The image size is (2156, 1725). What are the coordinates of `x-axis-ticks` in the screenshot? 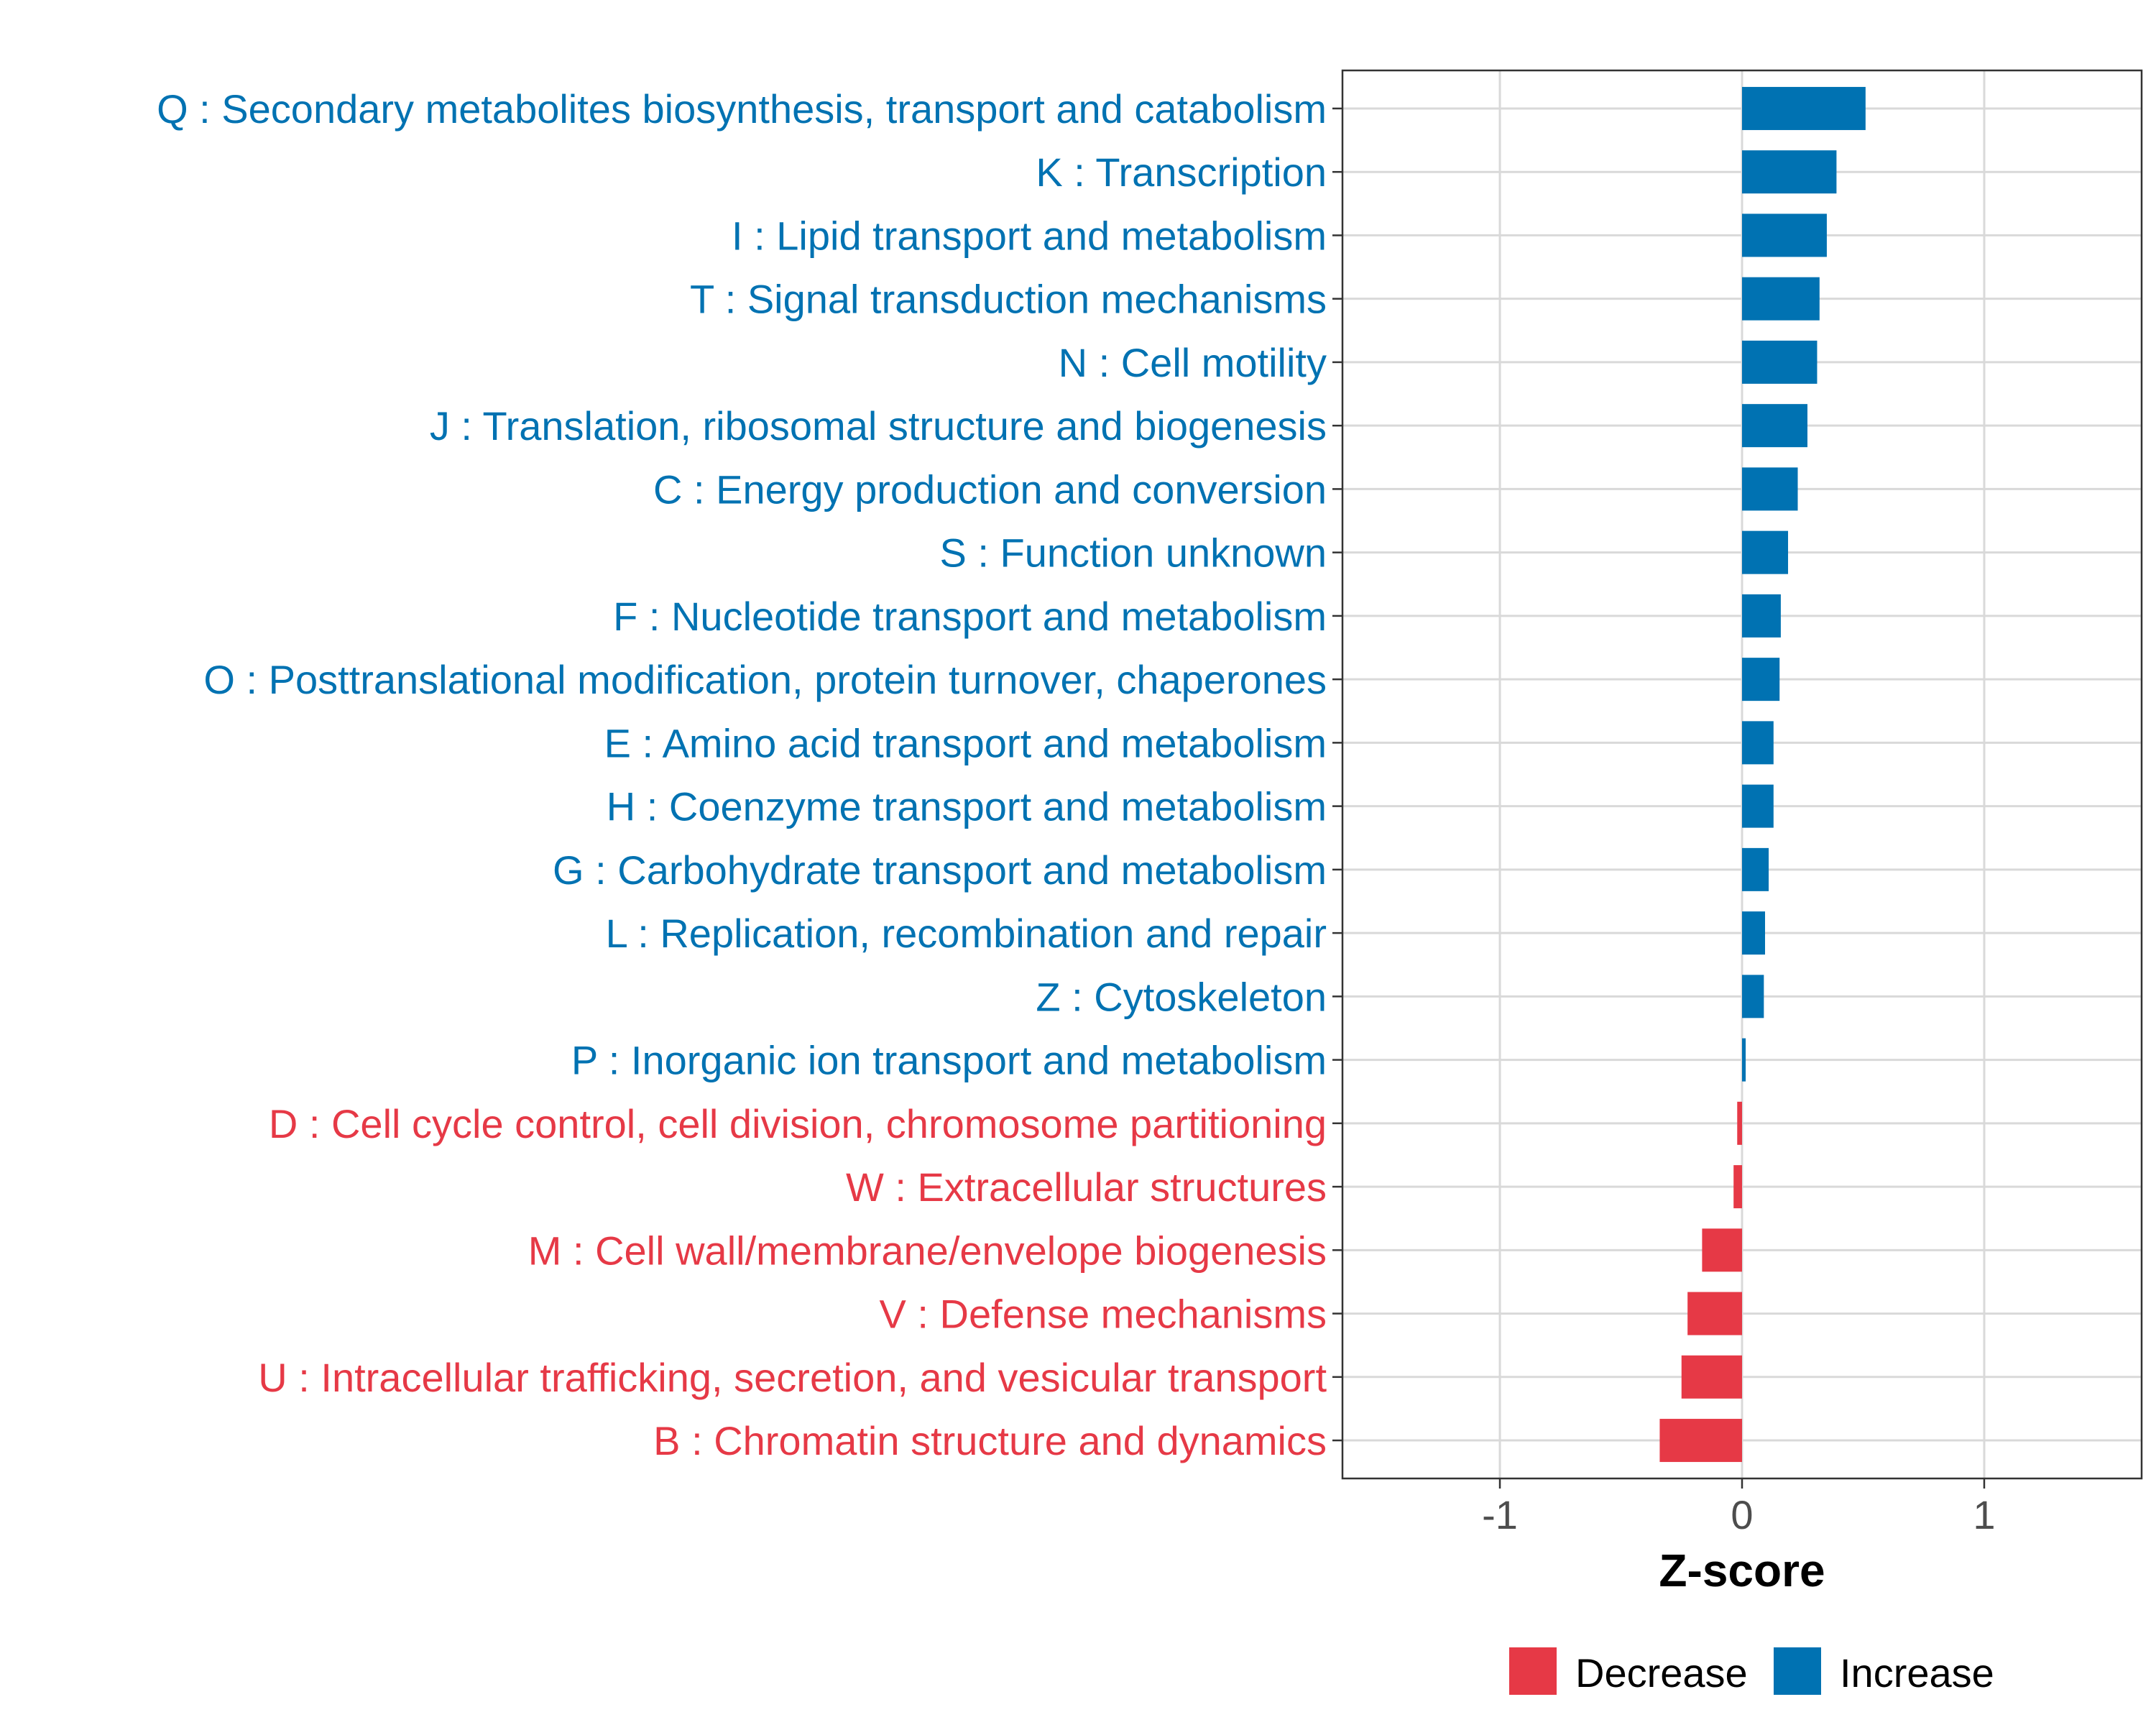 It's located at (1742, 1483).